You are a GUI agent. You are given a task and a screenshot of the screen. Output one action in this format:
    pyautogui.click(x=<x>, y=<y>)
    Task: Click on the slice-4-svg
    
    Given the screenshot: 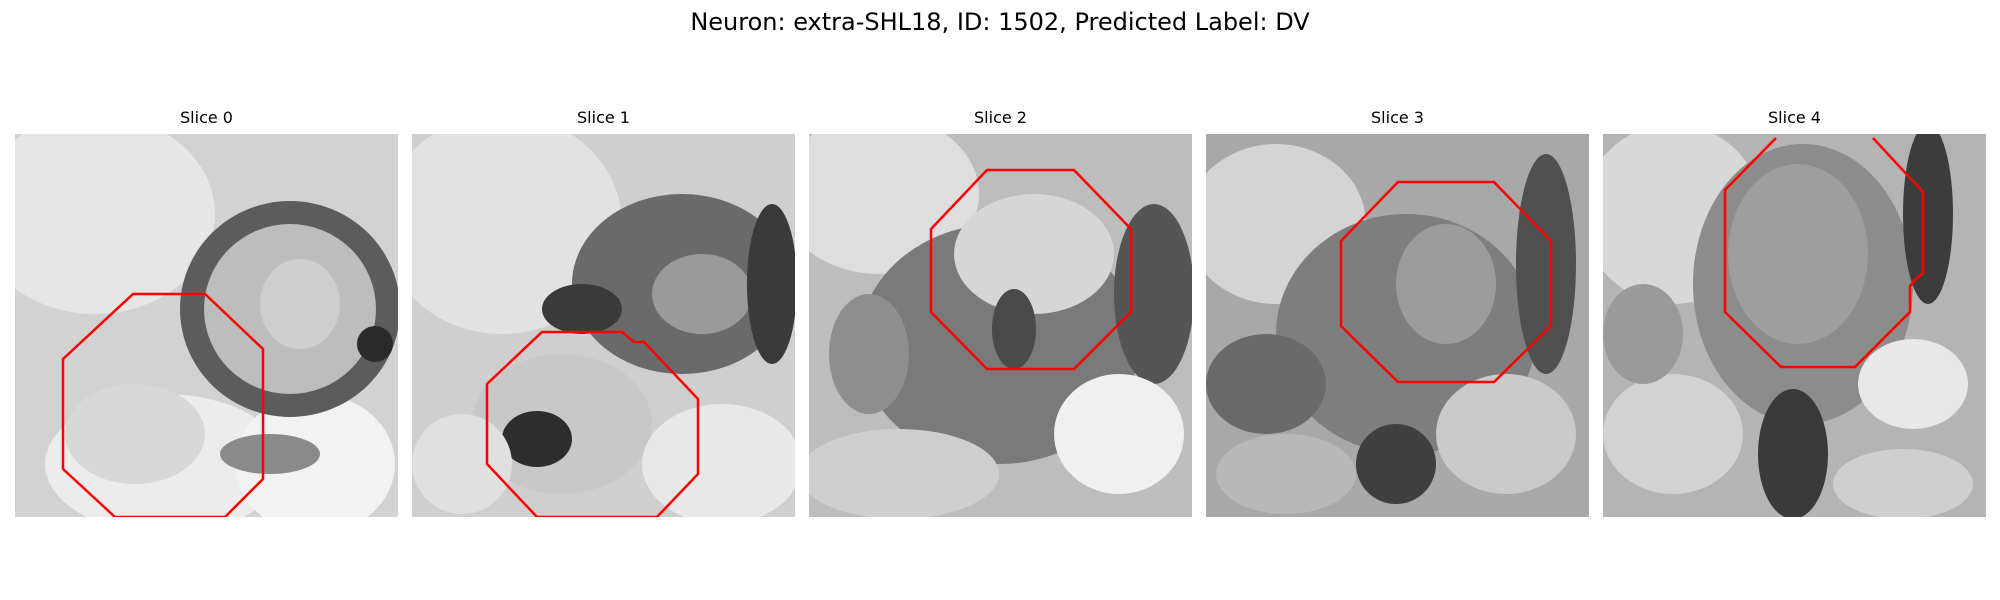 What is the action you would take?
    pyautogui.click(x=1794, y=325)
    